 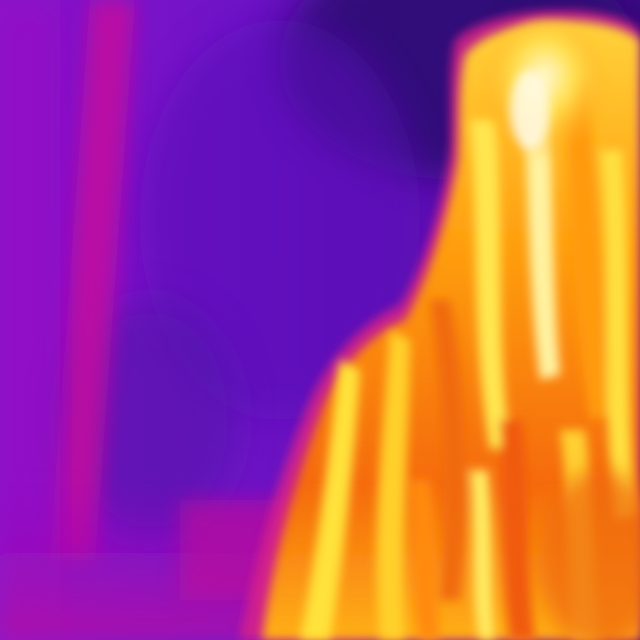 I want to click on hottest-spot, so click(x=530, y=110).